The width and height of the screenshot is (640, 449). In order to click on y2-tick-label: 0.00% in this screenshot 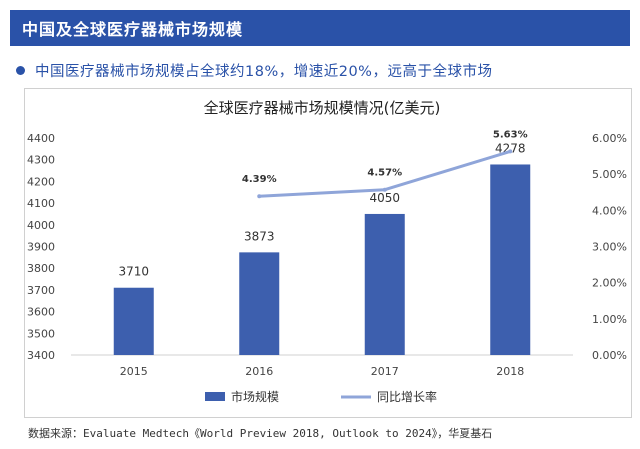, I will do `click(609, 355)`.